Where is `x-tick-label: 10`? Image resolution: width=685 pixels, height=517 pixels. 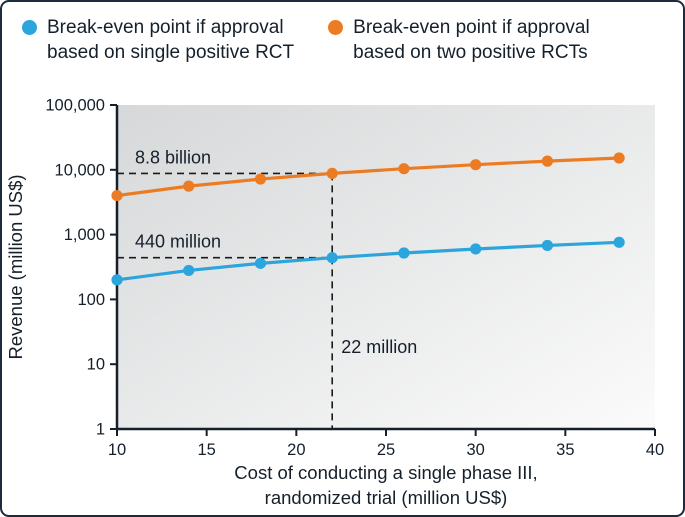 x-tick-label: 10 is located at coordinates (117, 450).